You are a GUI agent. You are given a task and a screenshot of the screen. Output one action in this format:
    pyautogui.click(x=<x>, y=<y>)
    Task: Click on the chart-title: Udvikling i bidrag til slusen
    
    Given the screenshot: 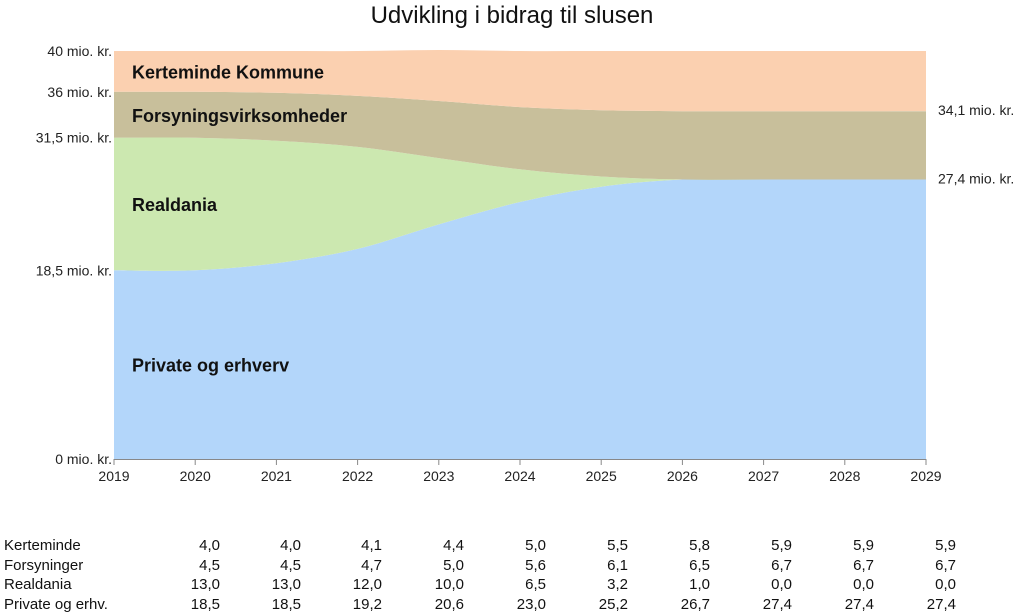 What is the action you would take?
    pyautogui.click(x=512, y=15)
    